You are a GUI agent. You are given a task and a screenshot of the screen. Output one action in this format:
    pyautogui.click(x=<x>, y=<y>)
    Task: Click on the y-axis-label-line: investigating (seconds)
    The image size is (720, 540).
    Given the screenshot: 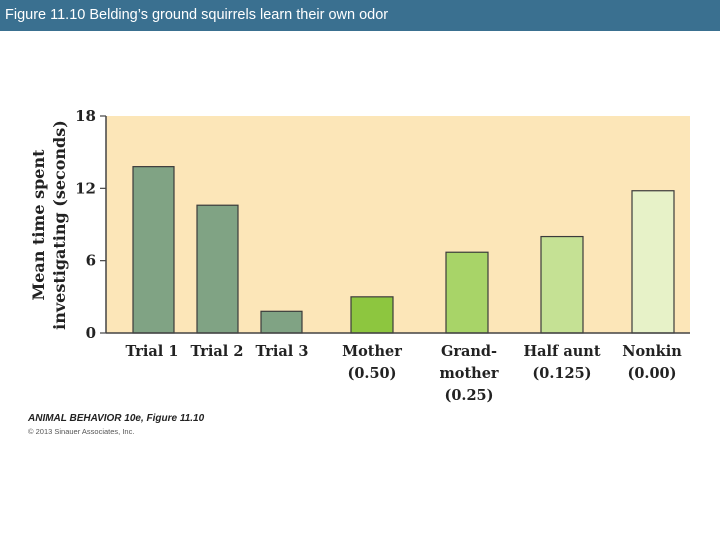 What is the action you would take?
    pyautogui.click(x=59, y=225)
    